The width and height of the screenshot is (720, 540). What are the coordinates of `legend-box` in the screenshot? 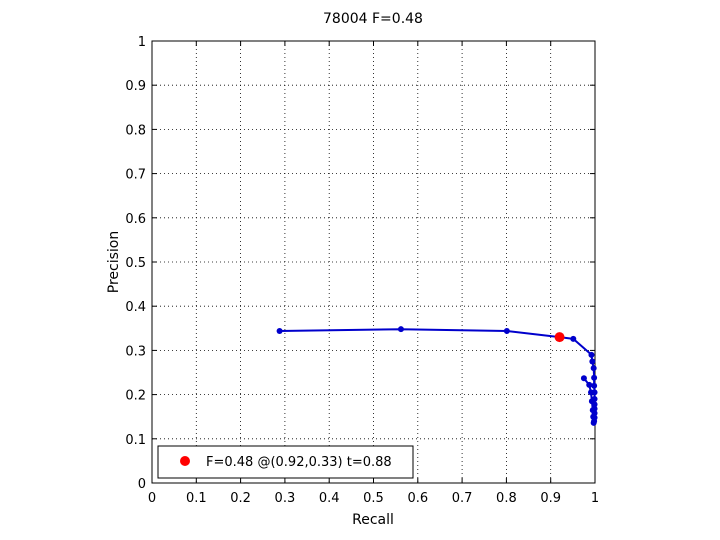 It's located at (285, 462).